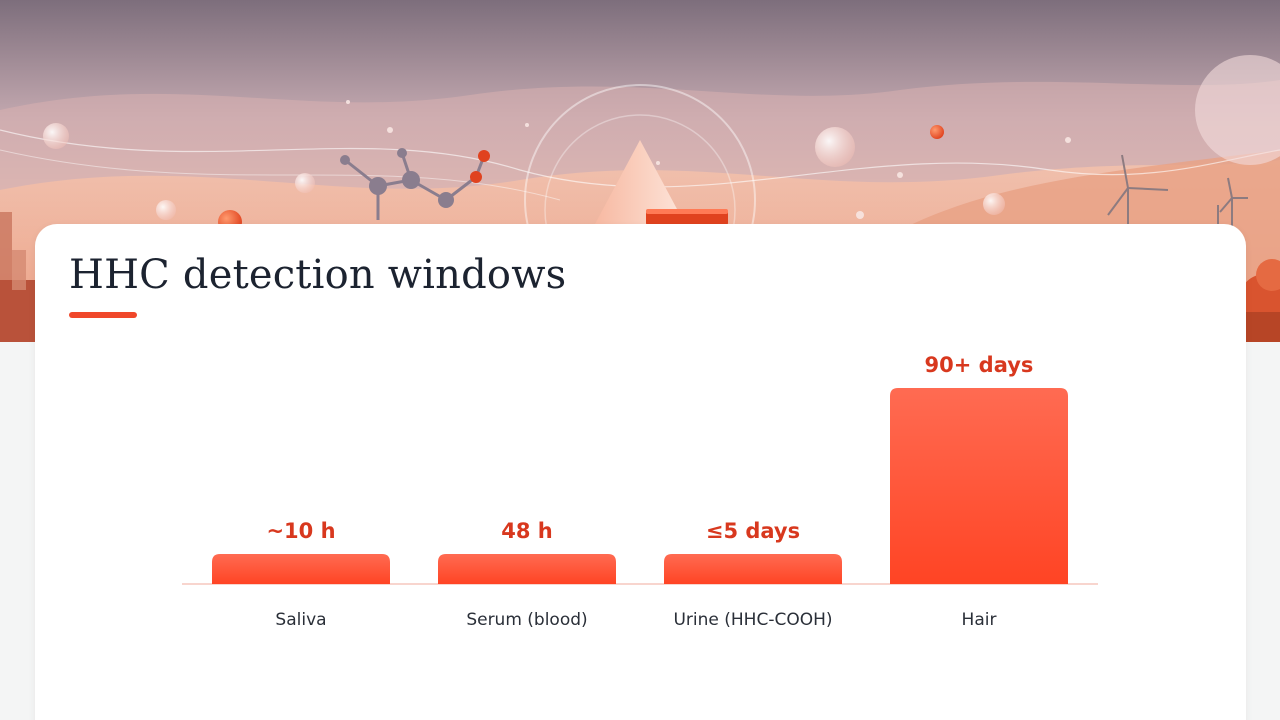 Image resolution: width=1280 pixels, height=720 pixels. I want to click on category-label: Hair, so click(979, 620).